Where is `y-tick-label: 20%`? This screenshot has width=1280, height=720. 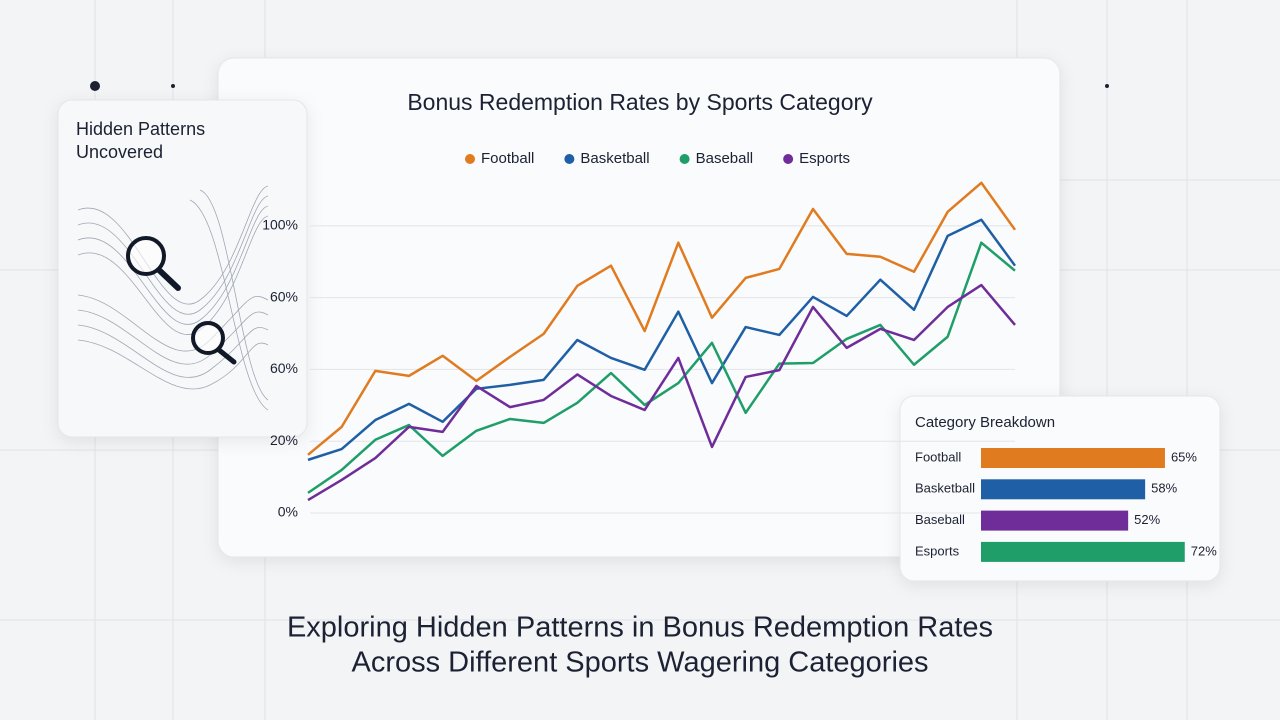 y-tick-label: 20% is located at coordinates (284, 440).